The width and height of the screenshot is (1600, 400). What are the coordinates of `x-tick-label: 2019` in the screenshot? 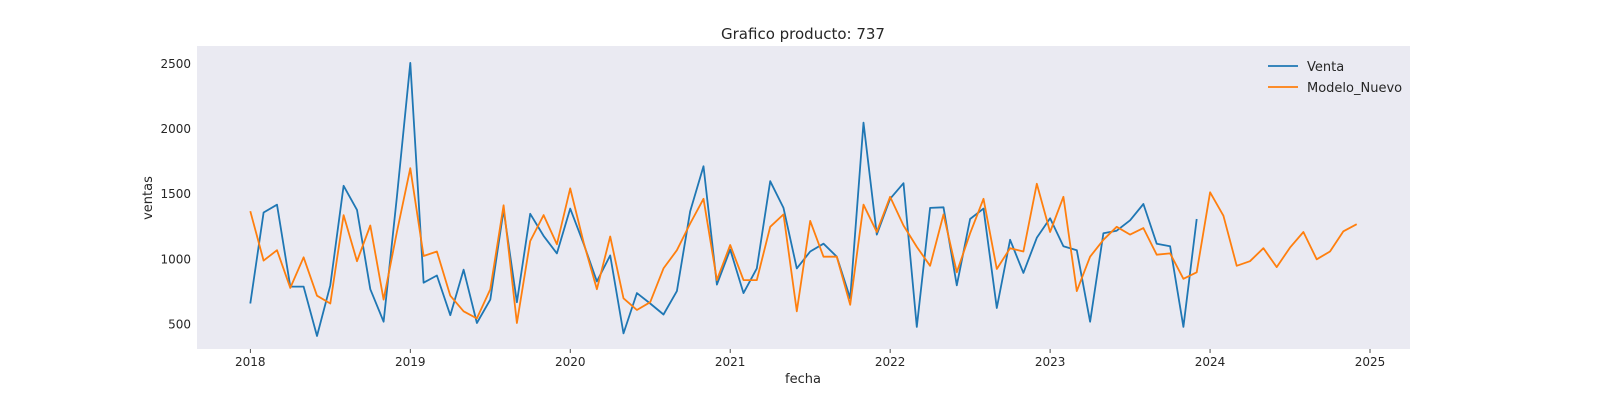 It's located at (410, 362).